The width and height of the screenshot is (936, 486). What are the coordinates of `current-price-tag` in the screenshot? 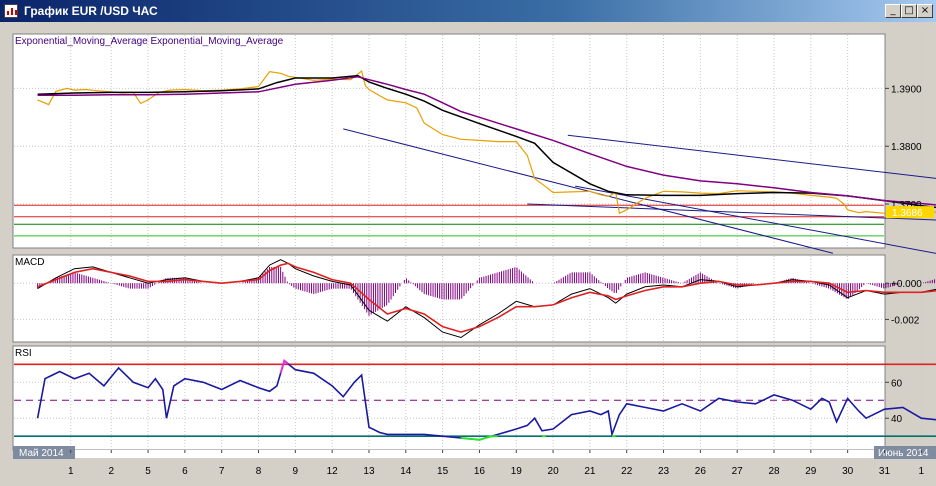 It's located at (910, 212).